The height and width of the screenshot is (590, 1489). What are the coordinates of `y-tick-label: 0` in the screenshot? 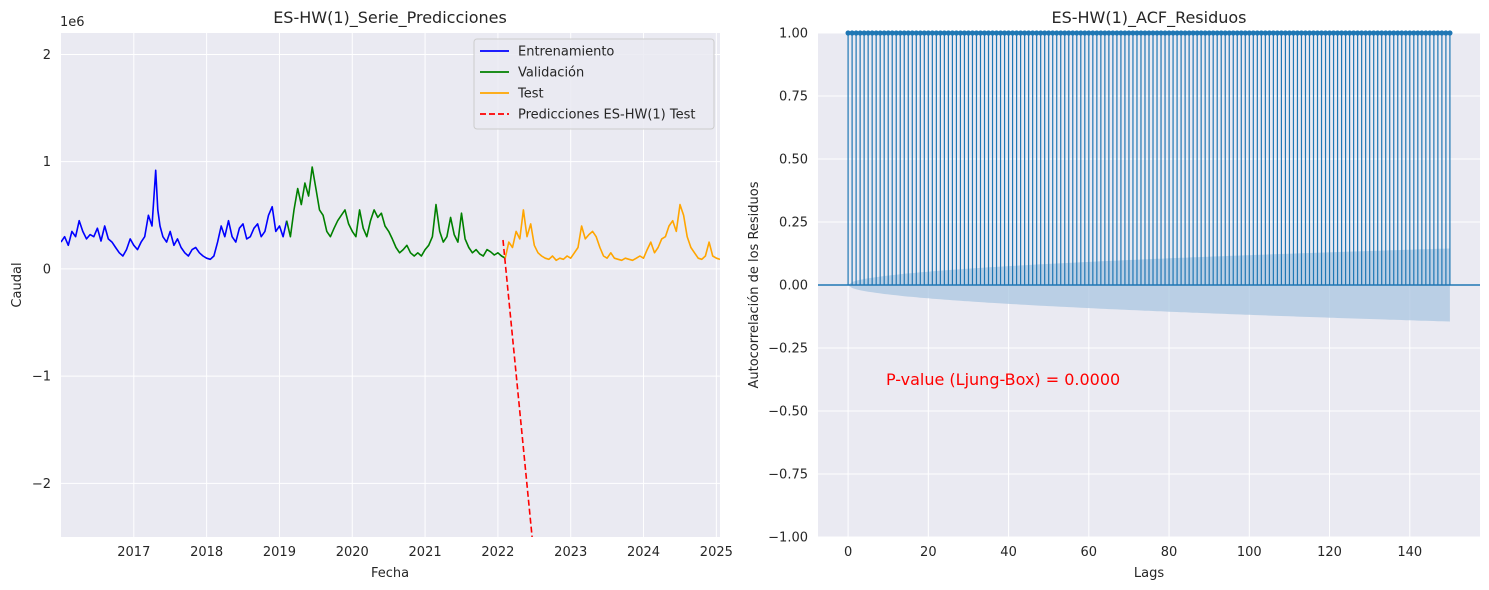 It's located at (47, 269).